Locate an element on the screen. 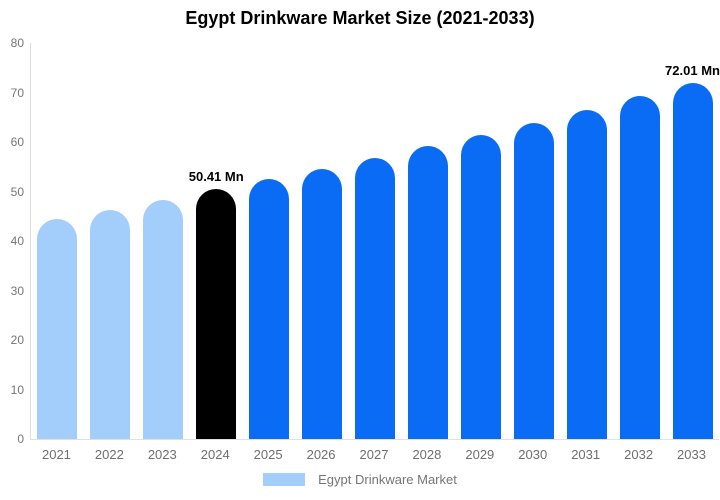  x-tick-label: 2033 is located at coordinates (691, 454).